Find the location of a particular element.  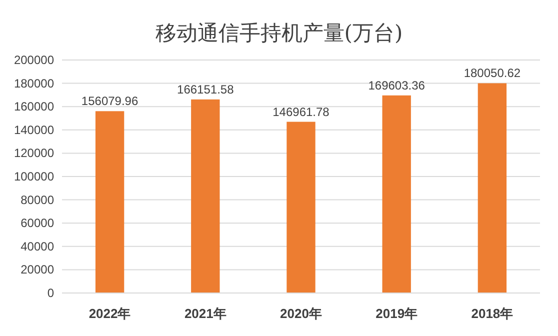

x-tick-label: 2019年 is located at coordinates (397, 313).